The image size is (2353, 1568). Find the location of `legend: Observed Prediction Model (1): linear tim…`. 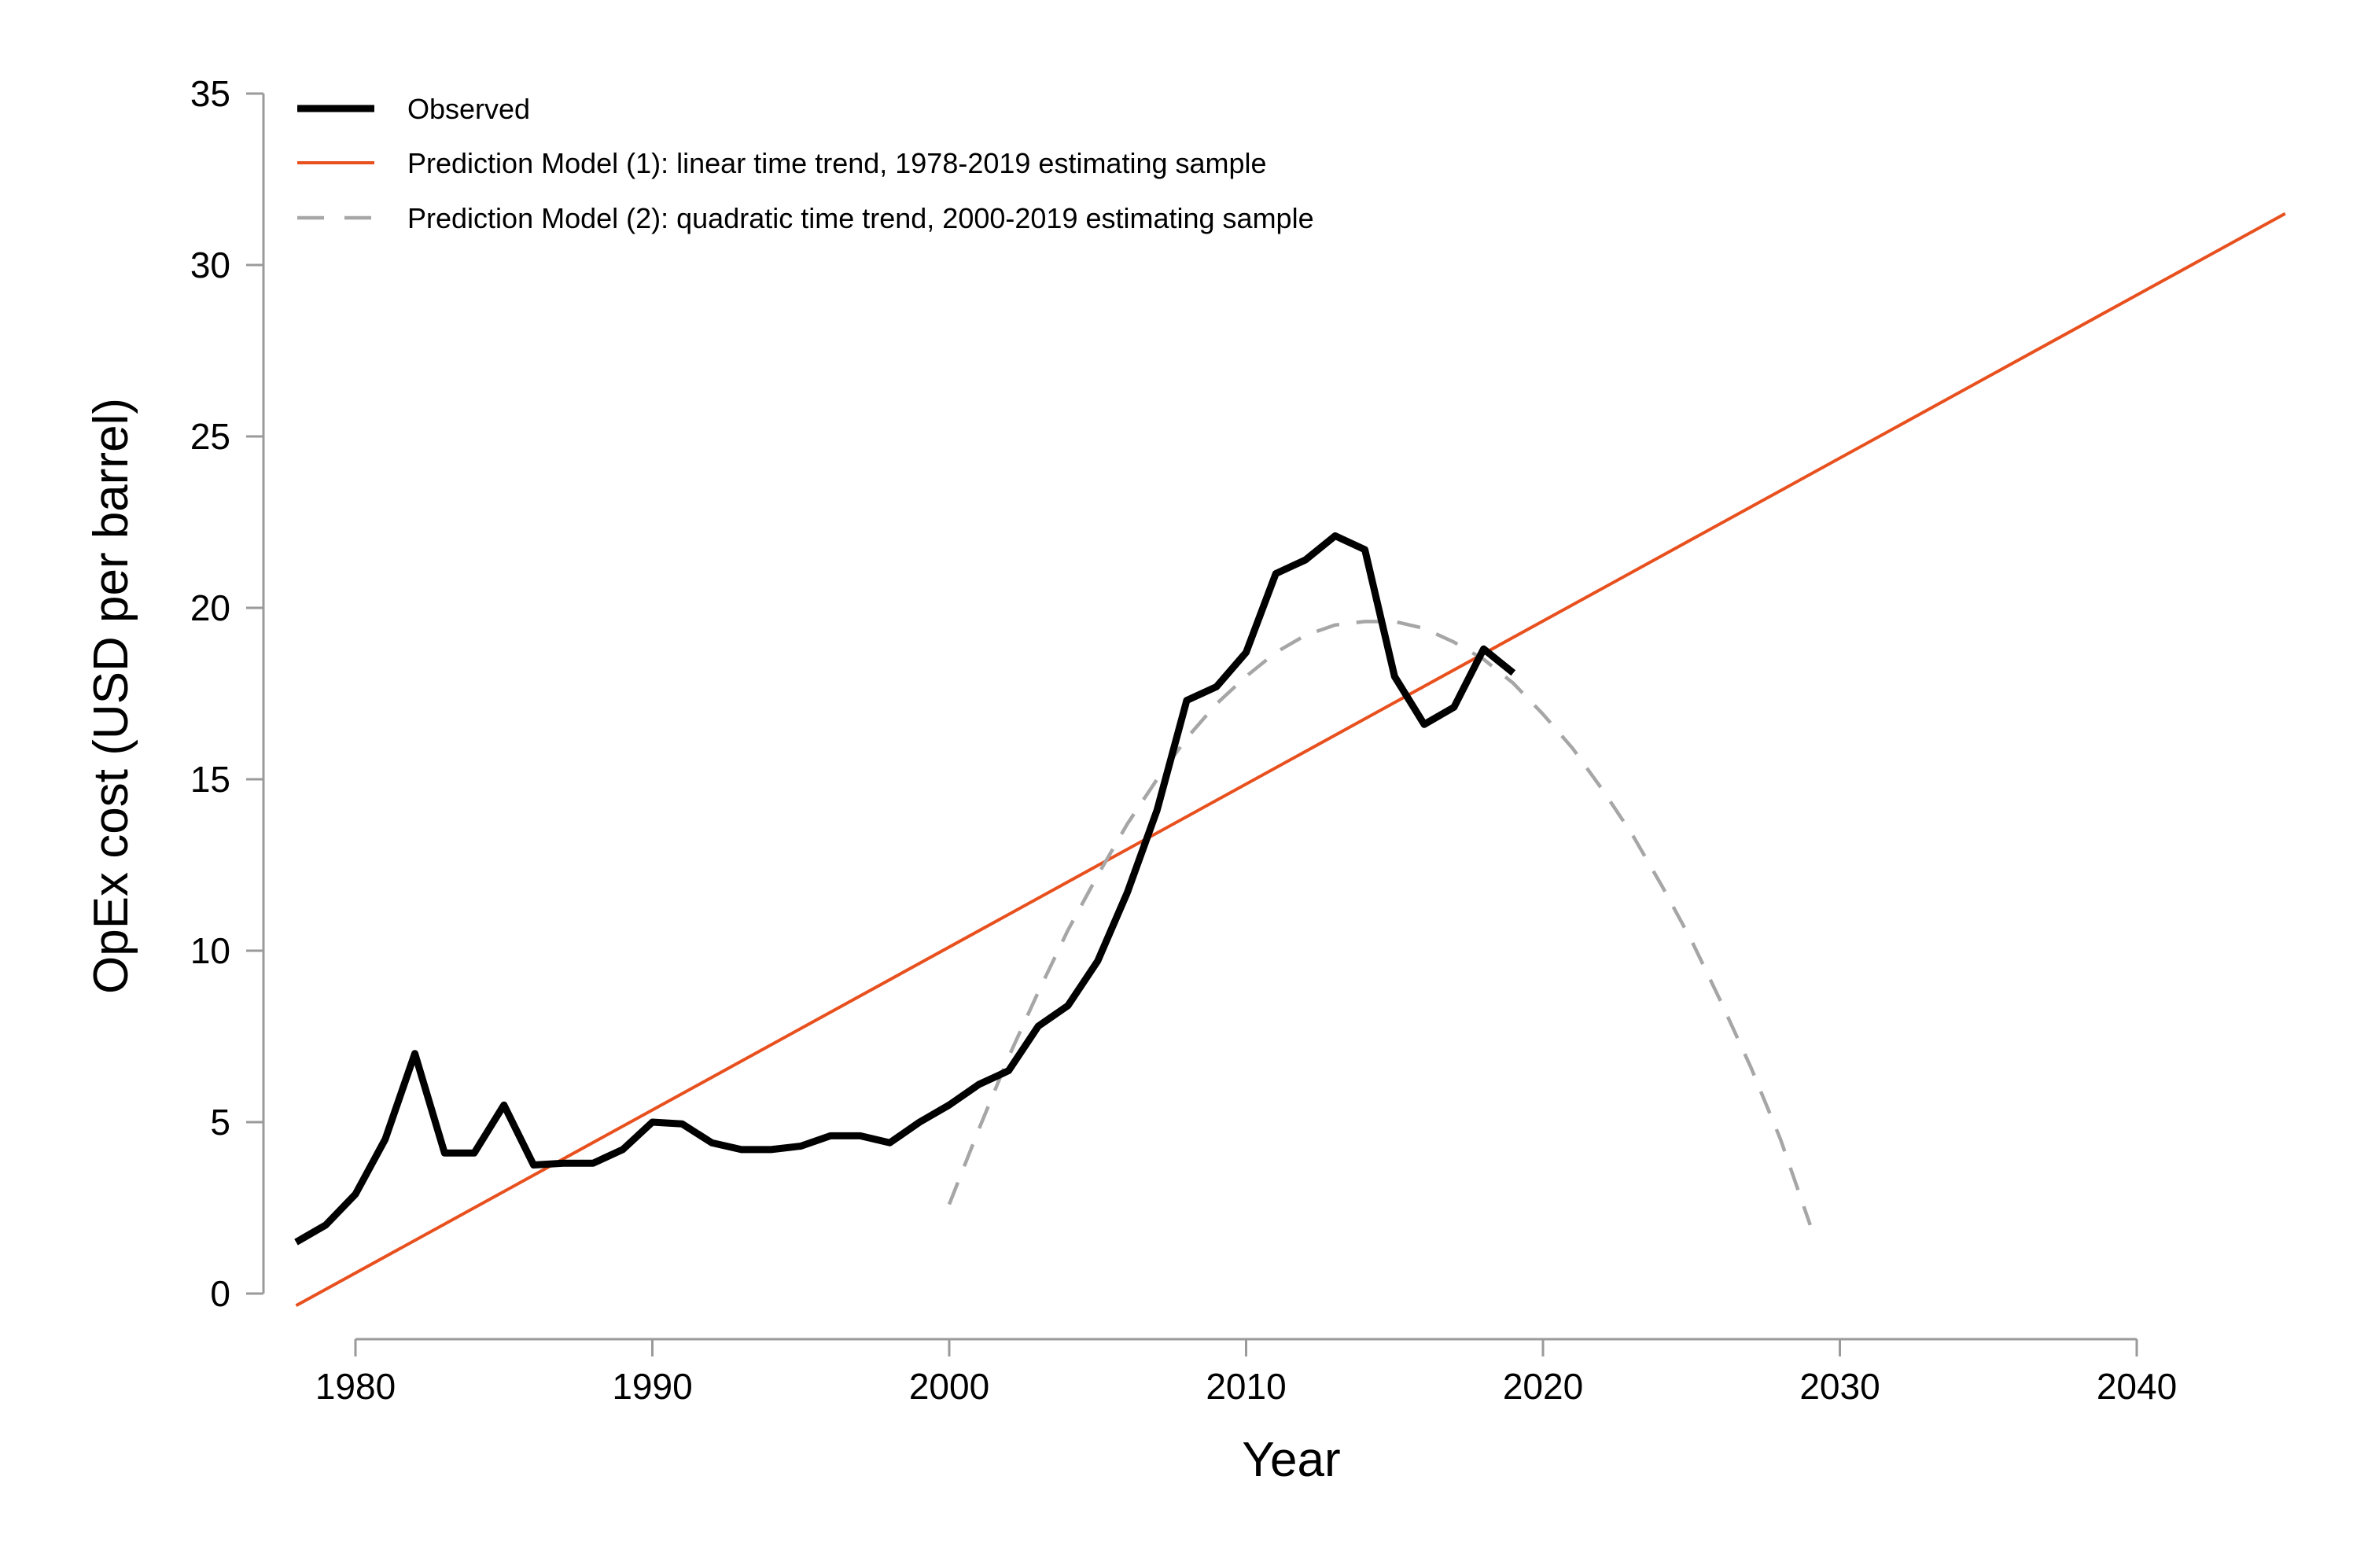

legend: Observed Prediction Model (1): linear tim… is located at coordinates (805, 163).